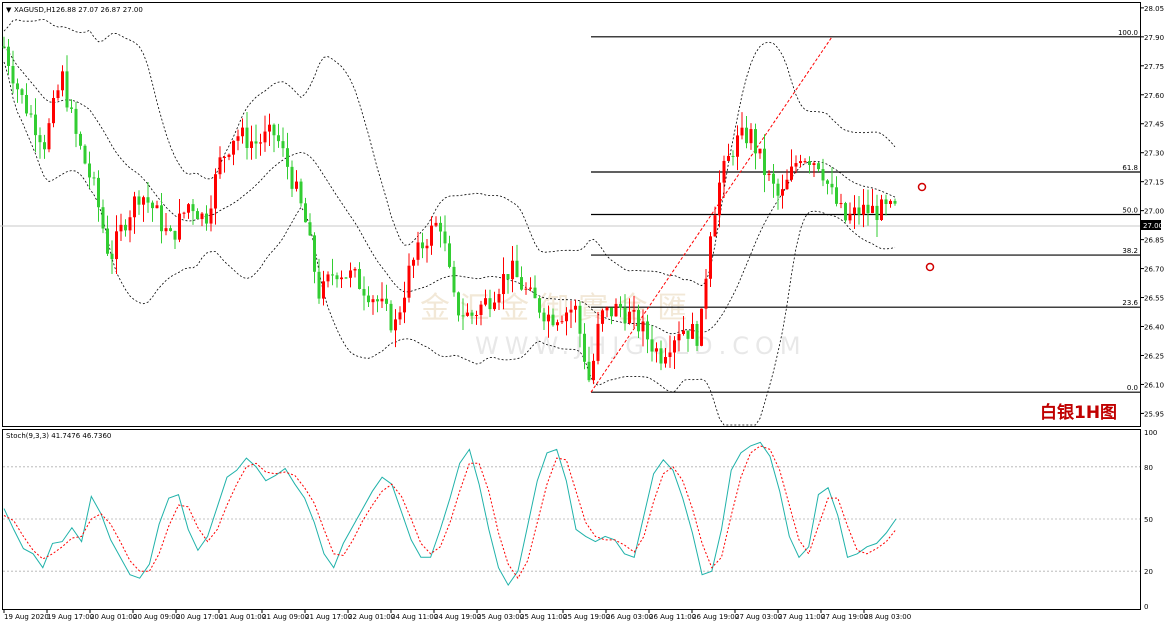 This screenshot has height=627, width=1170. Describe the element at coordinates (543, 617) in the screenshot. I see `time-tick-label: 25 Aug 11:00` at that location.